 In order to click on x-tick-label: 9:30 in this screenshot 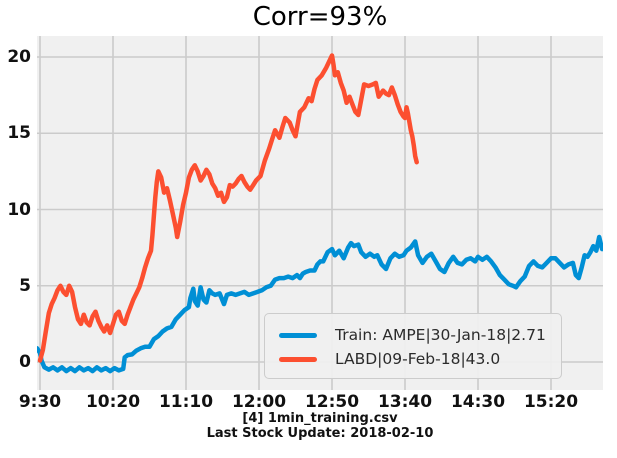, I will do `click(40, 402)`.